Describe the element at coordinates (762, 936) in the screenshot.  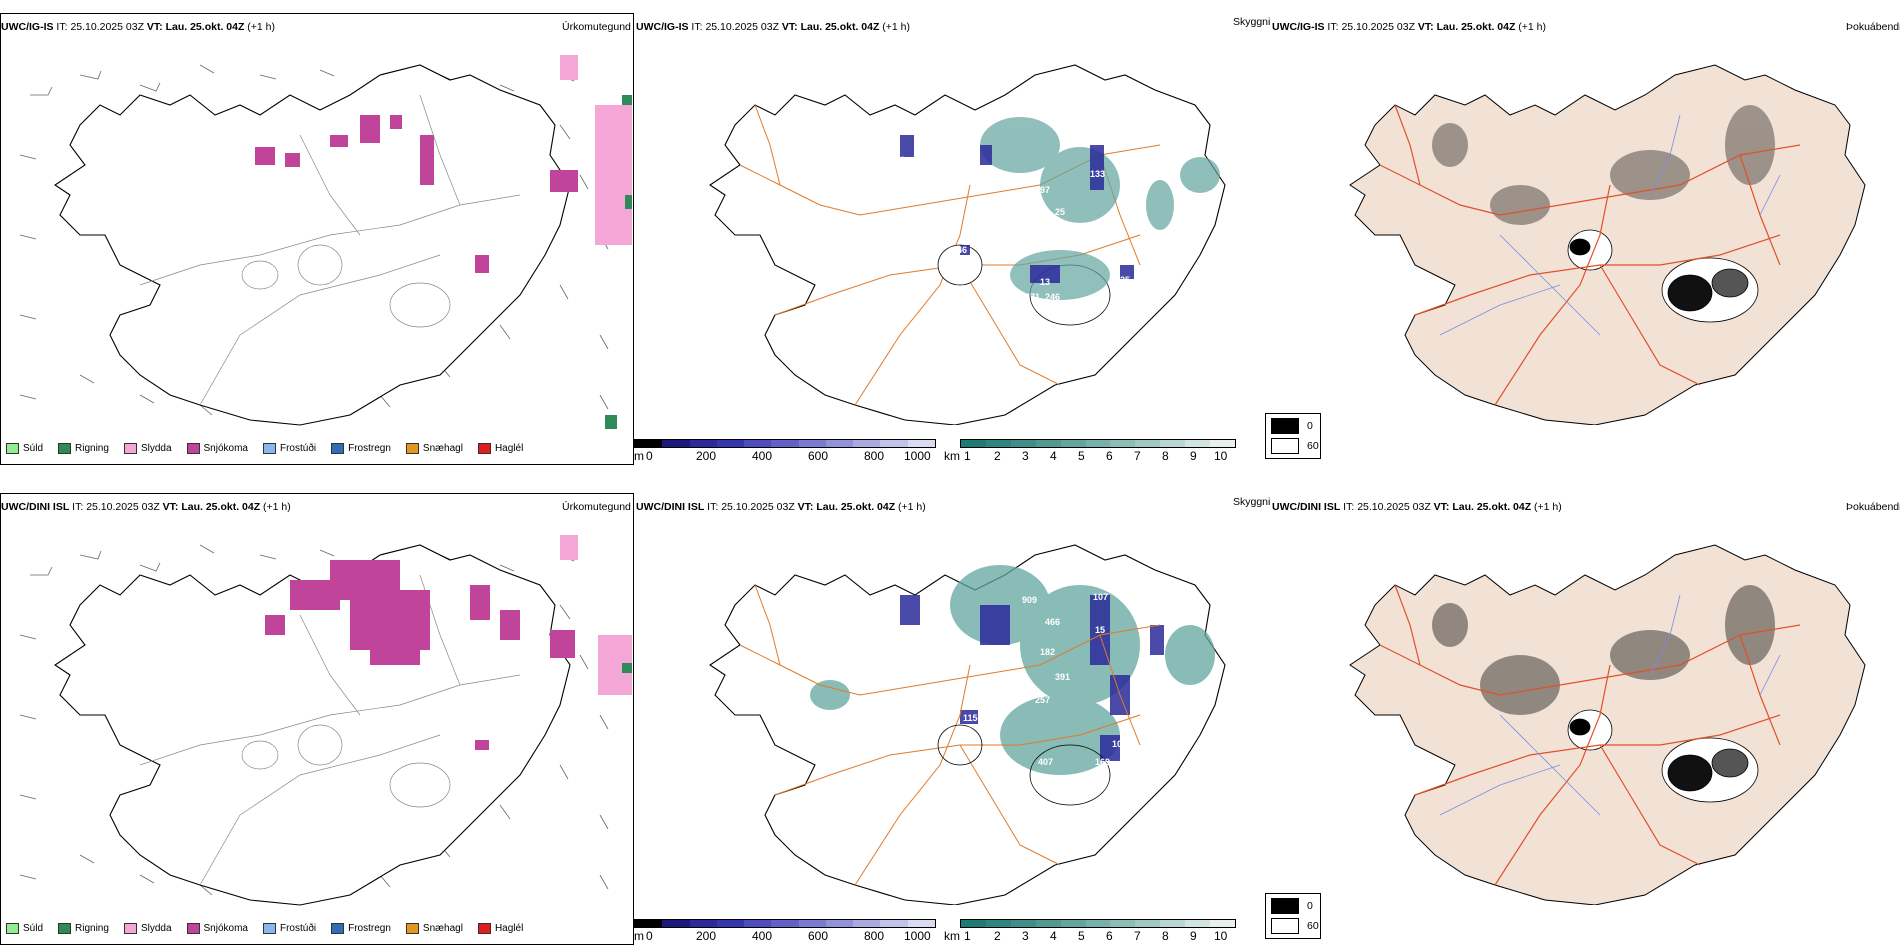
I see `colorbar-tick: 400` at that location.